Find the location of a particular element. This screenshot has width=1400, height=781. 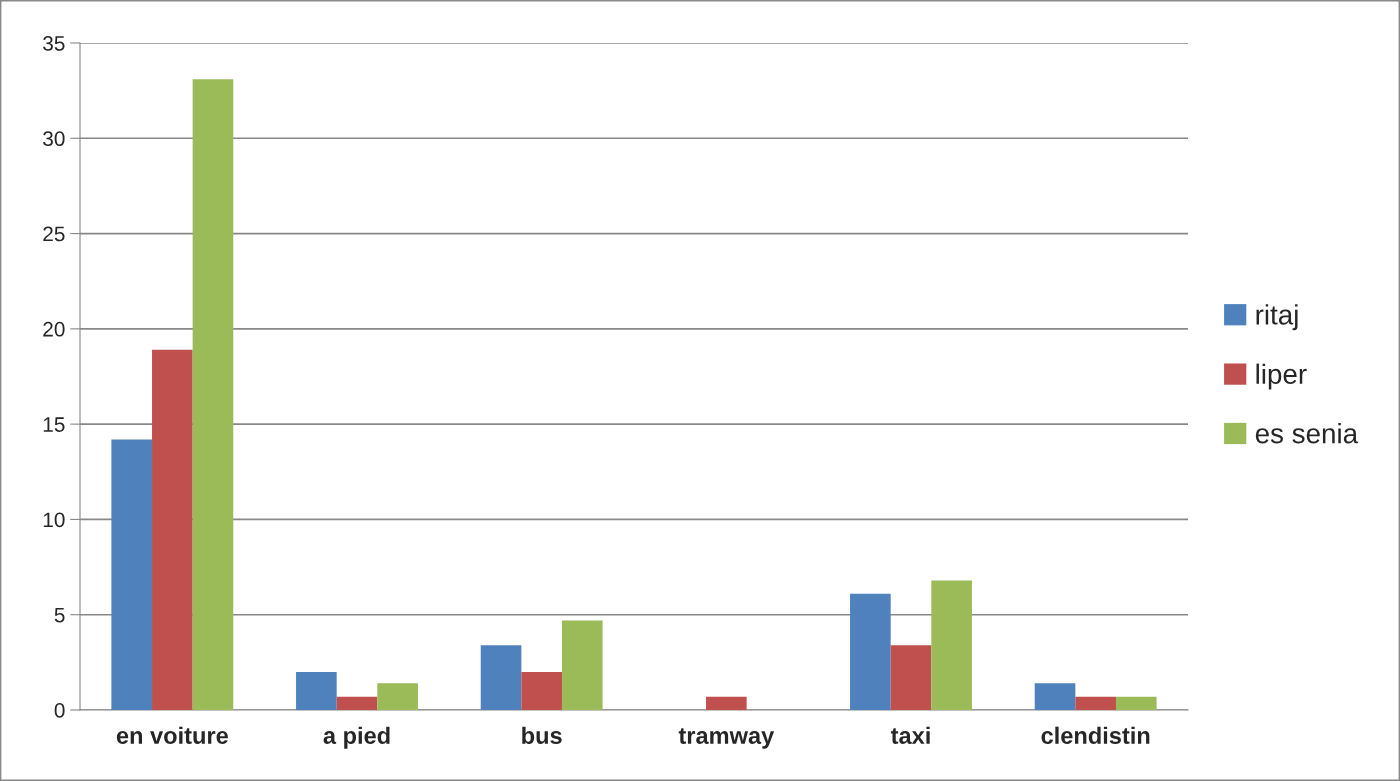

x-tick-label: taxi is located at coordinates (910, 735).